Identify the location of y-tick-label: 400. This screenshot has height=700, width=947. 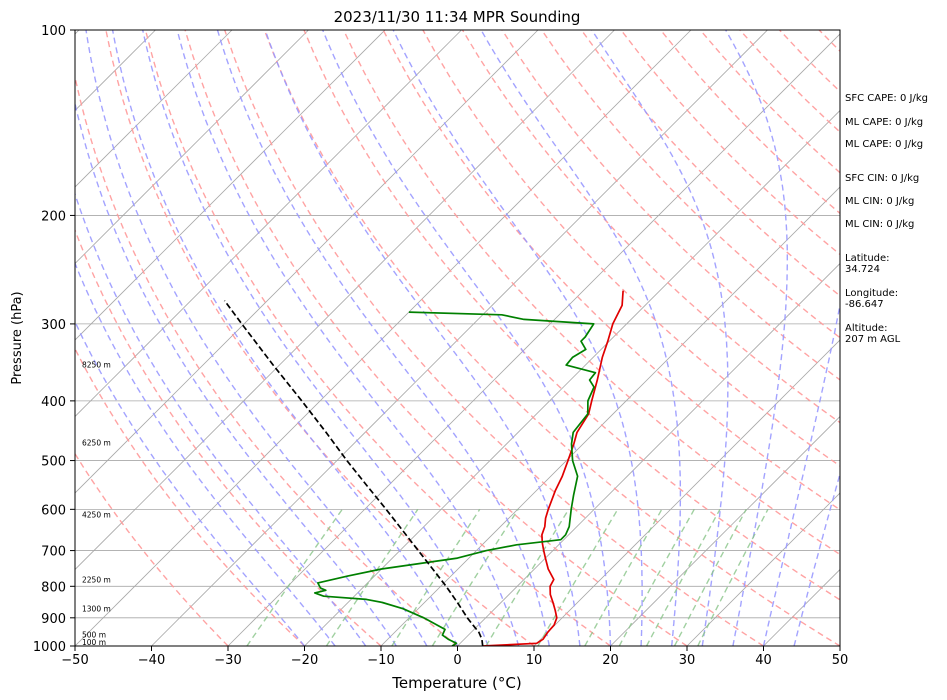
(53, 402).